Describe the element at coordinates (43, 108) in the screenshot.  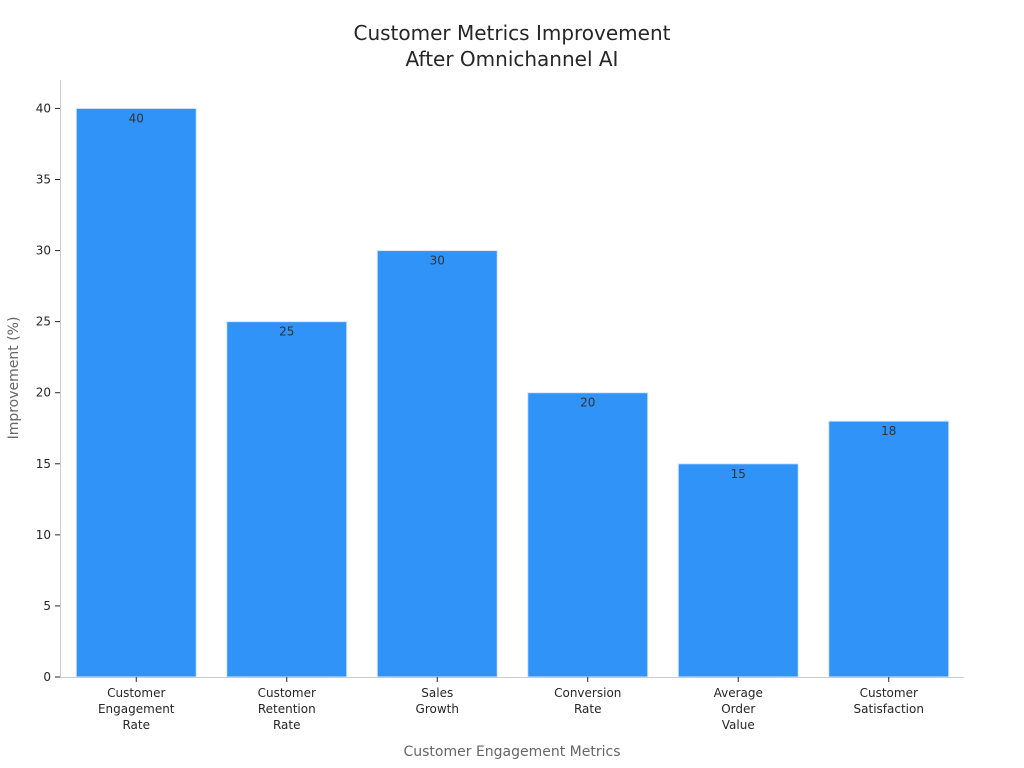
I see `y-tick-label: 40` at that location.